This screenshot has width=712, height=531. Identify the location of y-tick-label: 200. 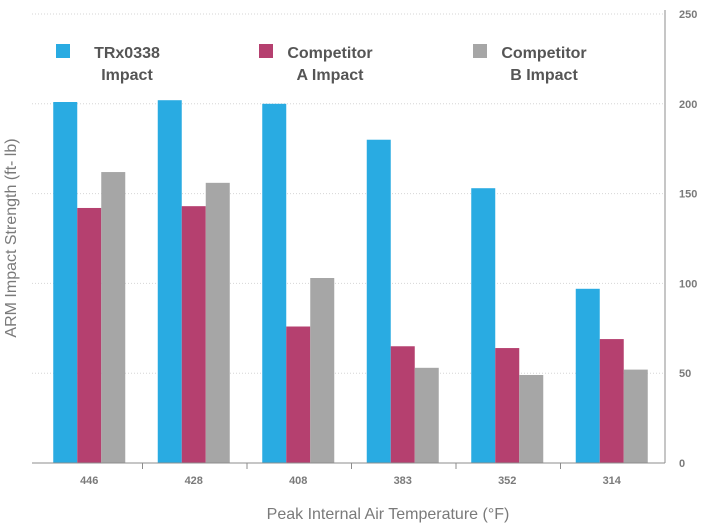
(688, 105).